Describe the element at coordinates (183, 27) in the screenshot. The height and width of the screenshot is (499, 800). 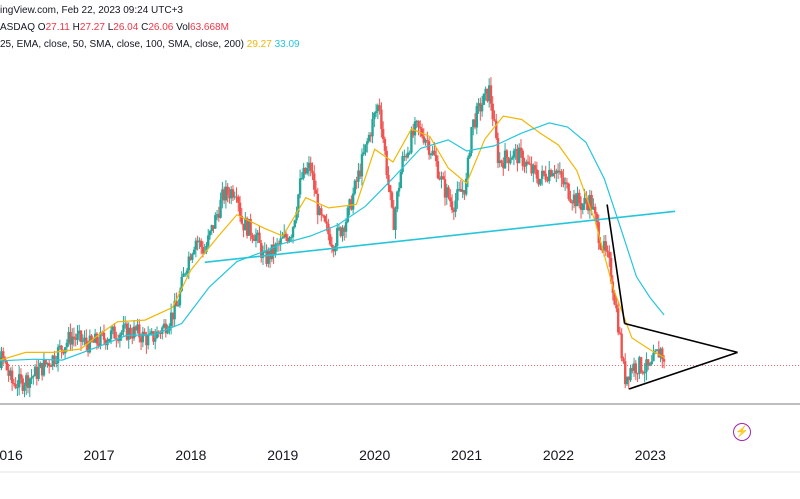
I see `volume-label: Vol` at that location.